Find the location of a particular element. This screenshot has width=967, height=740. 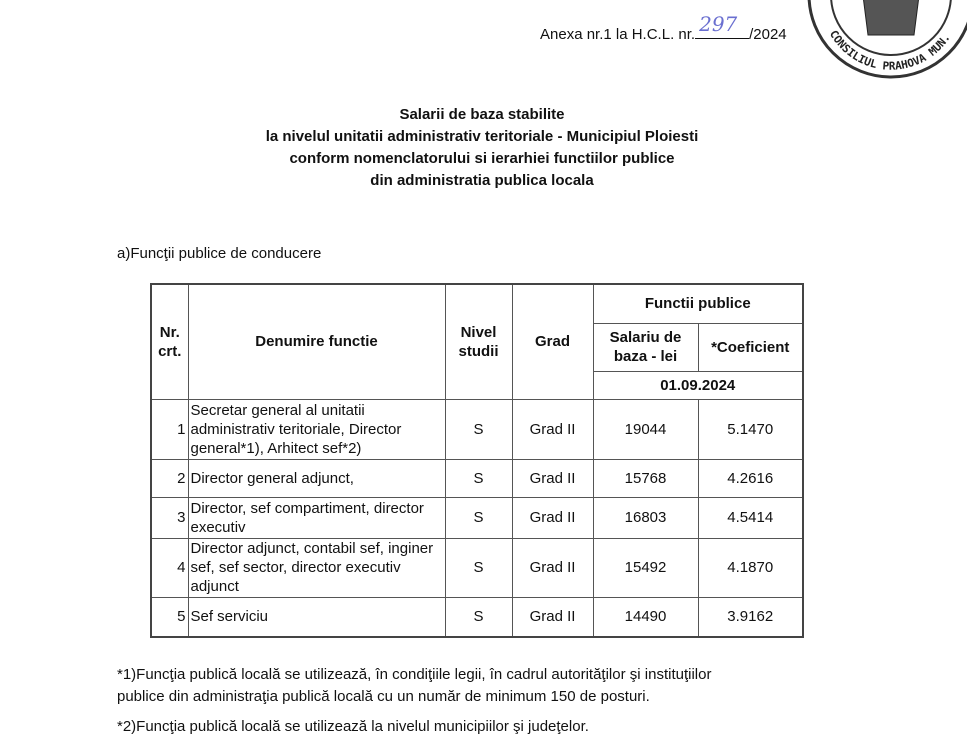

cell-nr: 4 is located at coordinates (169, 567).